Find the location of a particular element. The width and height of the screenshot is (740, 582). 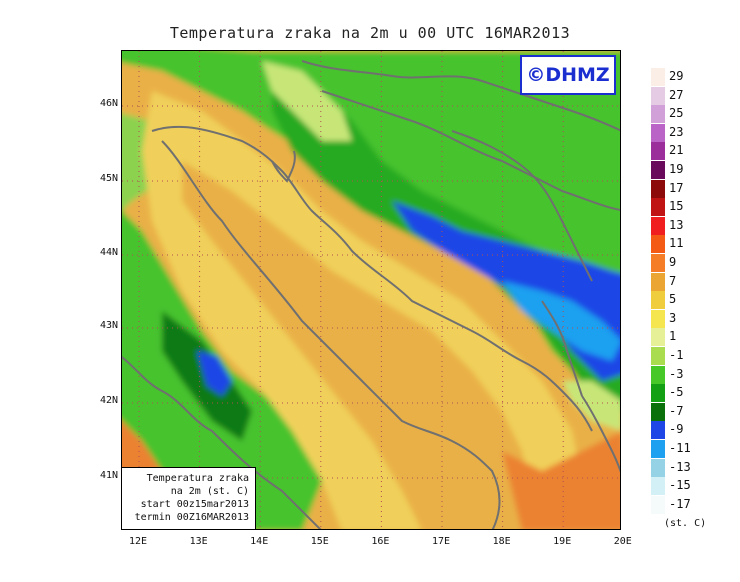

lon-label: 13E is located at coordinates (198, 541).